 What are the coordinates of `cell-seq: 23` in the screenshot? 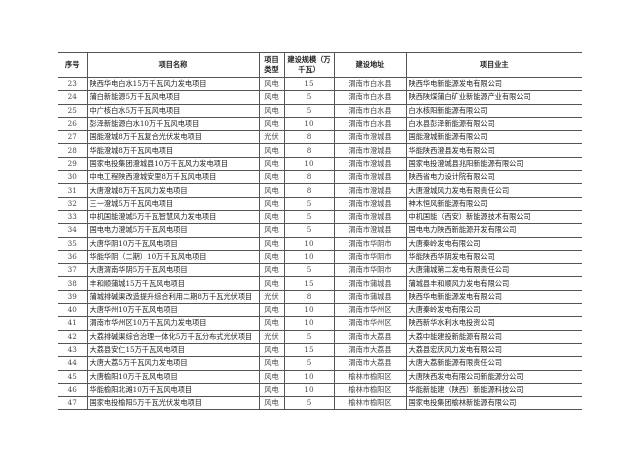 It's located at (73, 84).